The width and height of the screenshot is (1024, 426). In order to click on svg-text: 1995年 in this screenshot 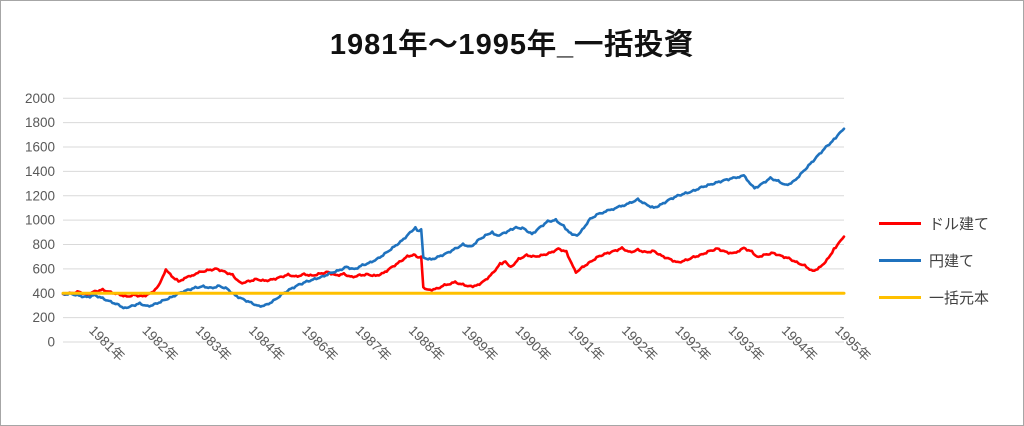, I will do `click(852, 343)`.